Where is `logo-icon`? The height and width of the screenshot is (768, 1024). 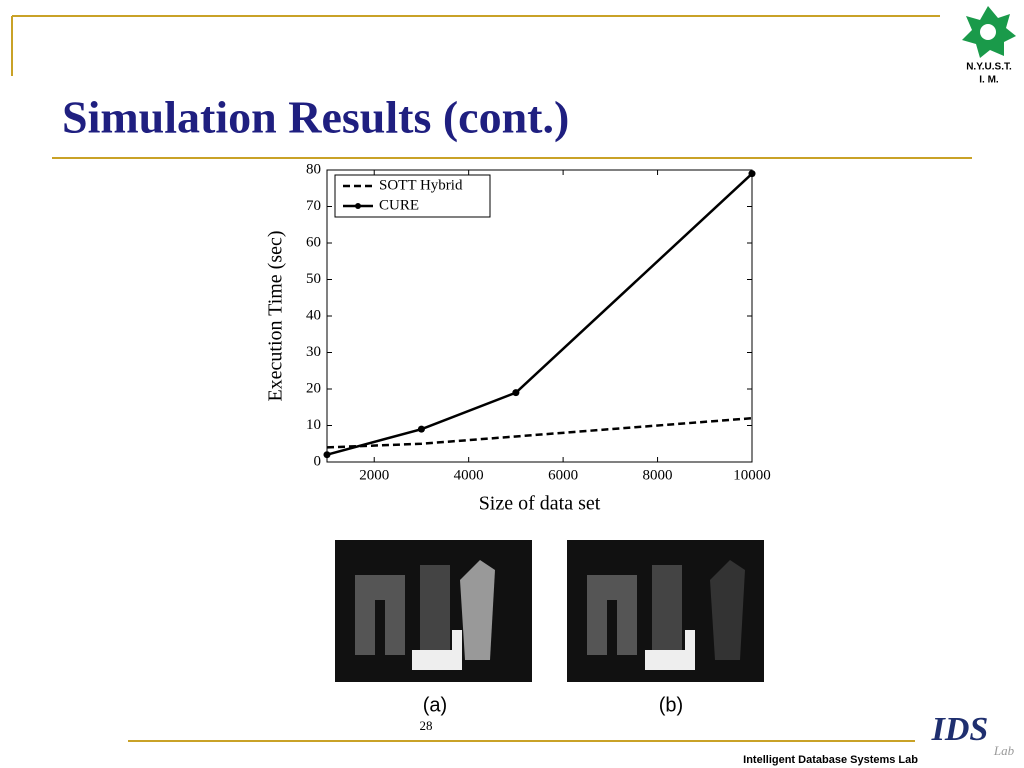 logo-icon is located at coordinates (989, 32).